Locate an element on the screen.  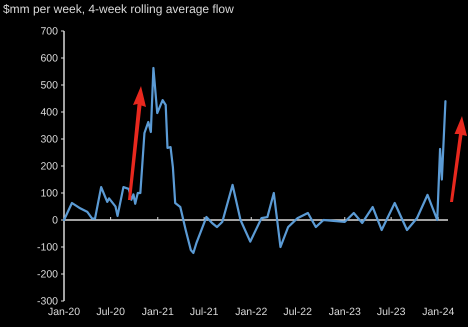
x-tick-label: Jan-21 is located at coordinates (158, 312).